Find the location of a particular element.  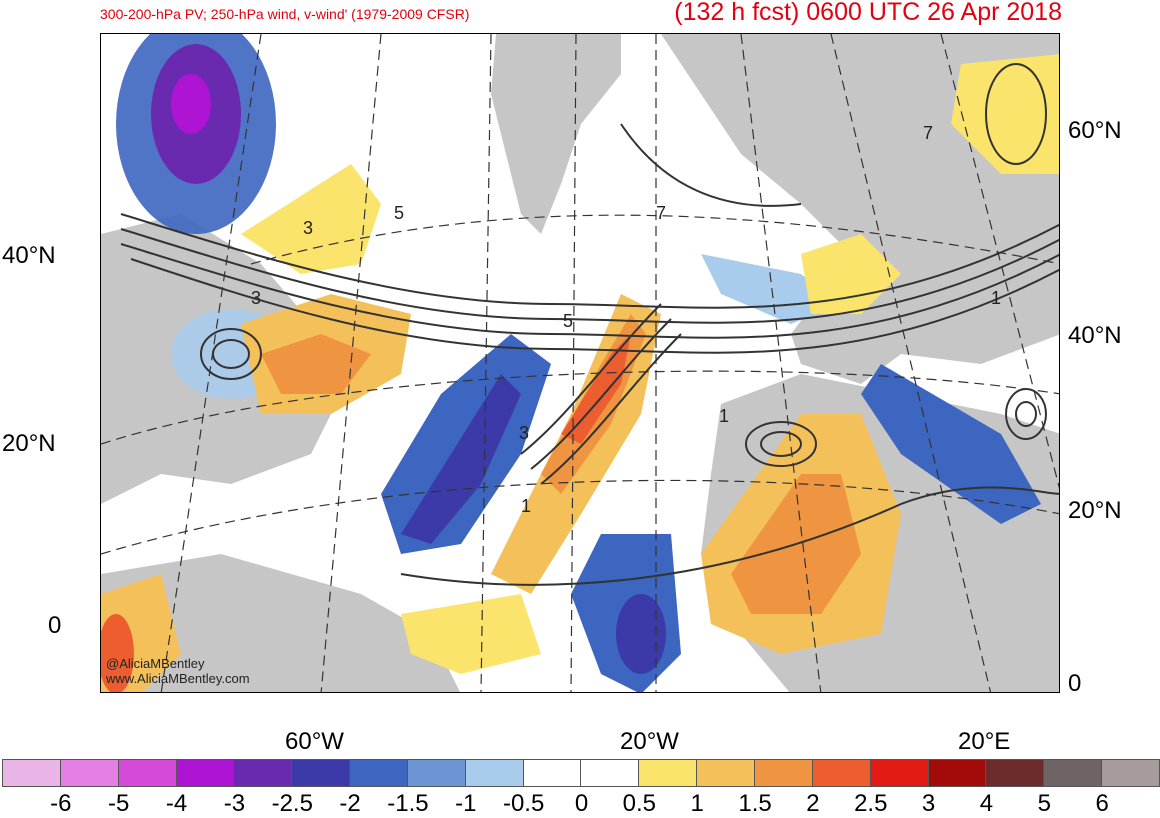

credit-url: www.AliciaMBentley.com is located at coordinates (178, 678).